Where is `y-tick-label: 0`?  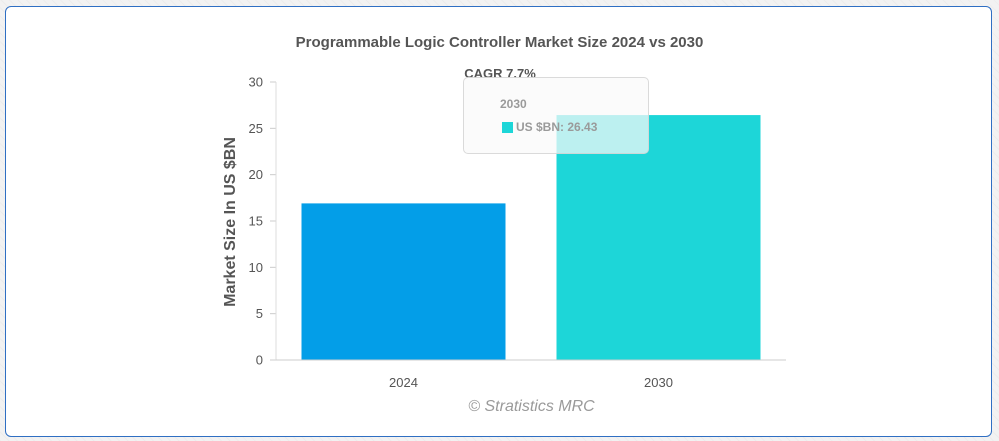
y-tick-label: 0 is located at coordinates (259, 360).